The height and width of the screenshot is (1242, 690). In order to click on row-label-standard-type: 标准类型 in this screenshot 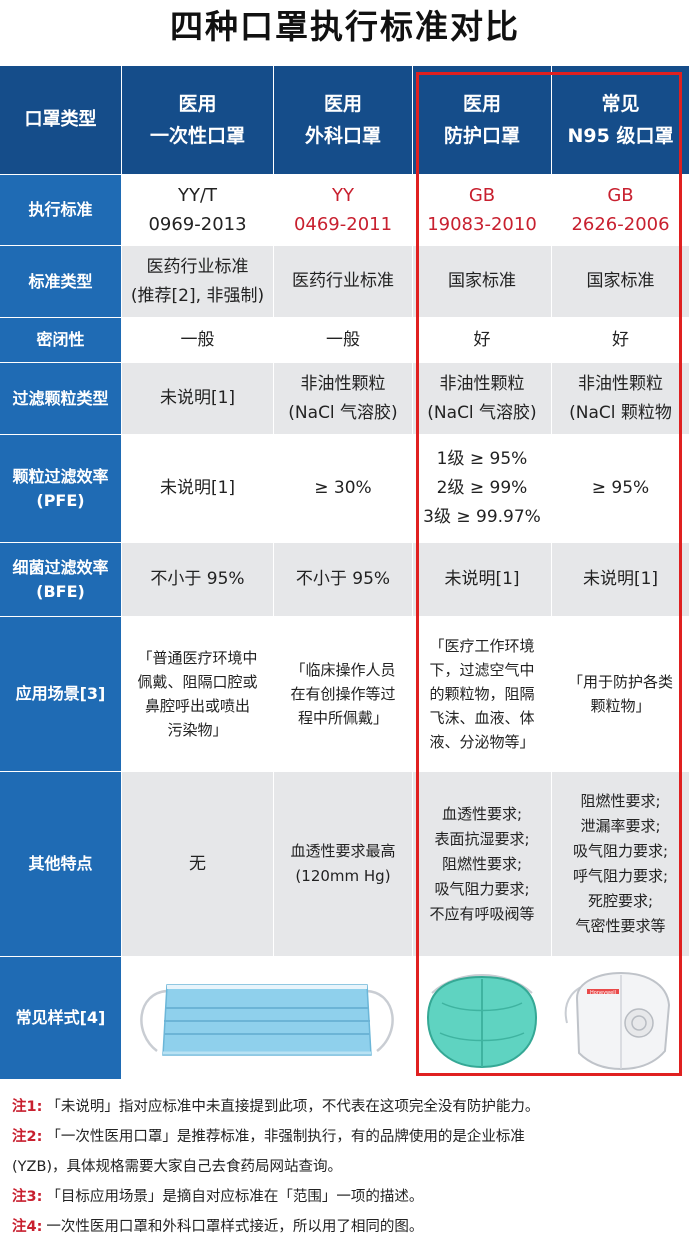, I will do `click(61, 282)`.